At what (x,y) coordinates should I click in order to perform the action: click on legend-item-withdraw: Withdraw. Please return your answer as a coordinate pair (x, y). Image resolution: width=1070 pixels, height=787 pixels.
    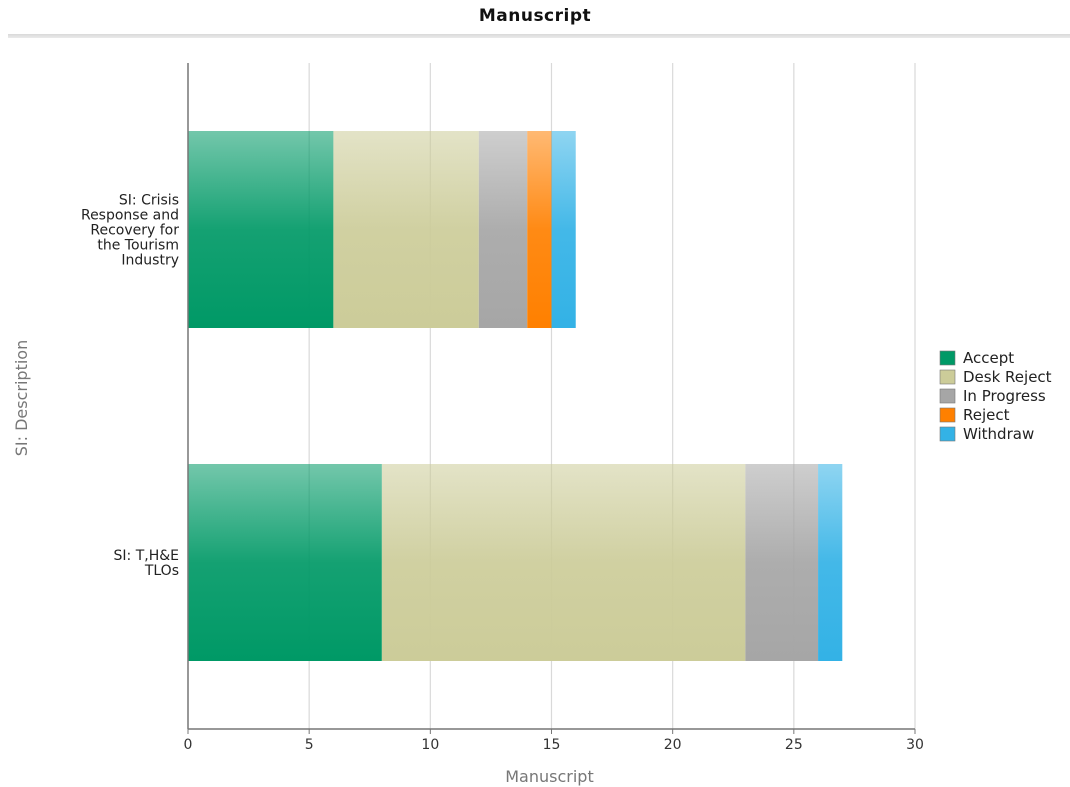
    Looking at the image, I should click on (986, 434).